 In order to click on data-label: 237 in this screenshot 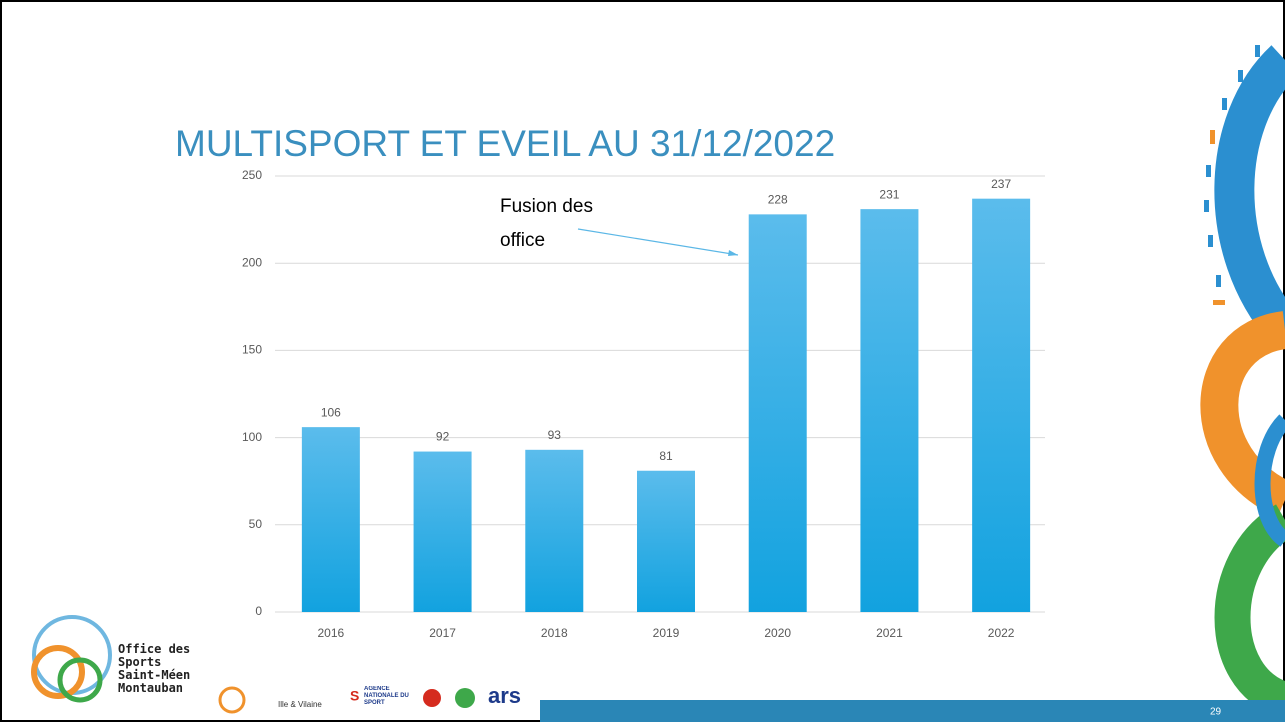, I will do `click(1001, 184)`.